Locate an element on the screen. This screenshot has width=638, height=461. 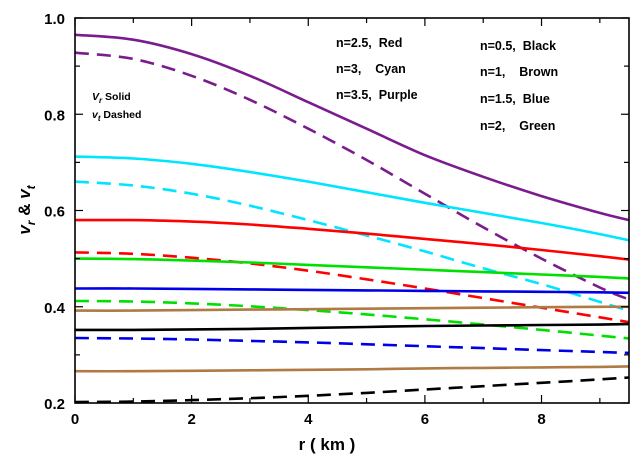
y-tick-label: 0.4 is located at coordinates (55, 308).